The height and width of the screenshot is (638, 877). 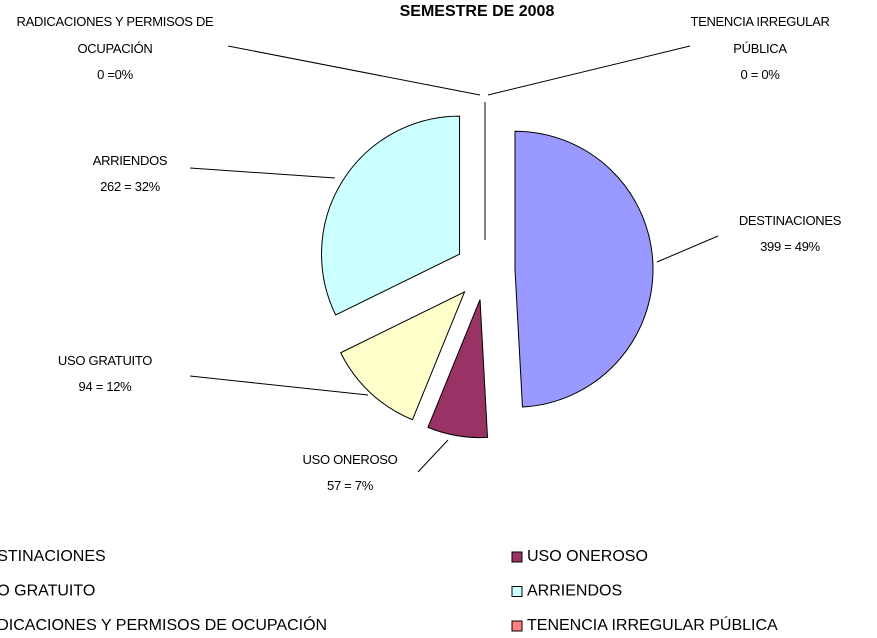 What do you see at coordinates (105, 360) in the screenshot?
I see `data-label-name: USO GRATUITO` at bounding box center [105, 360].